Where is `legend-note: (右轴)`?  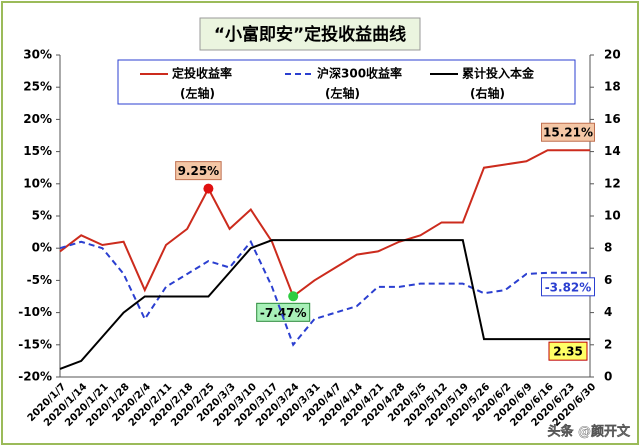
legend-note: (右轴) is located at coordinates (487, 93).